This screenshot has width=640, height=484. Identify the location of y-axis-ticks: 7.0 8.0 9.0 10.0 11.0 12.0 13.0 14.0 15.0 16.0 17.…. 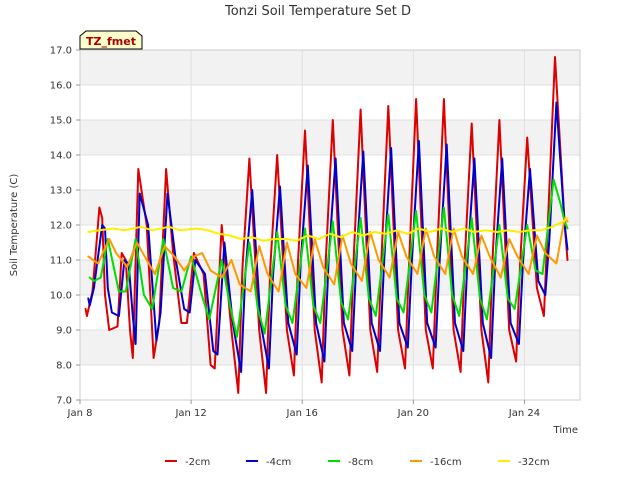
(65, 226).